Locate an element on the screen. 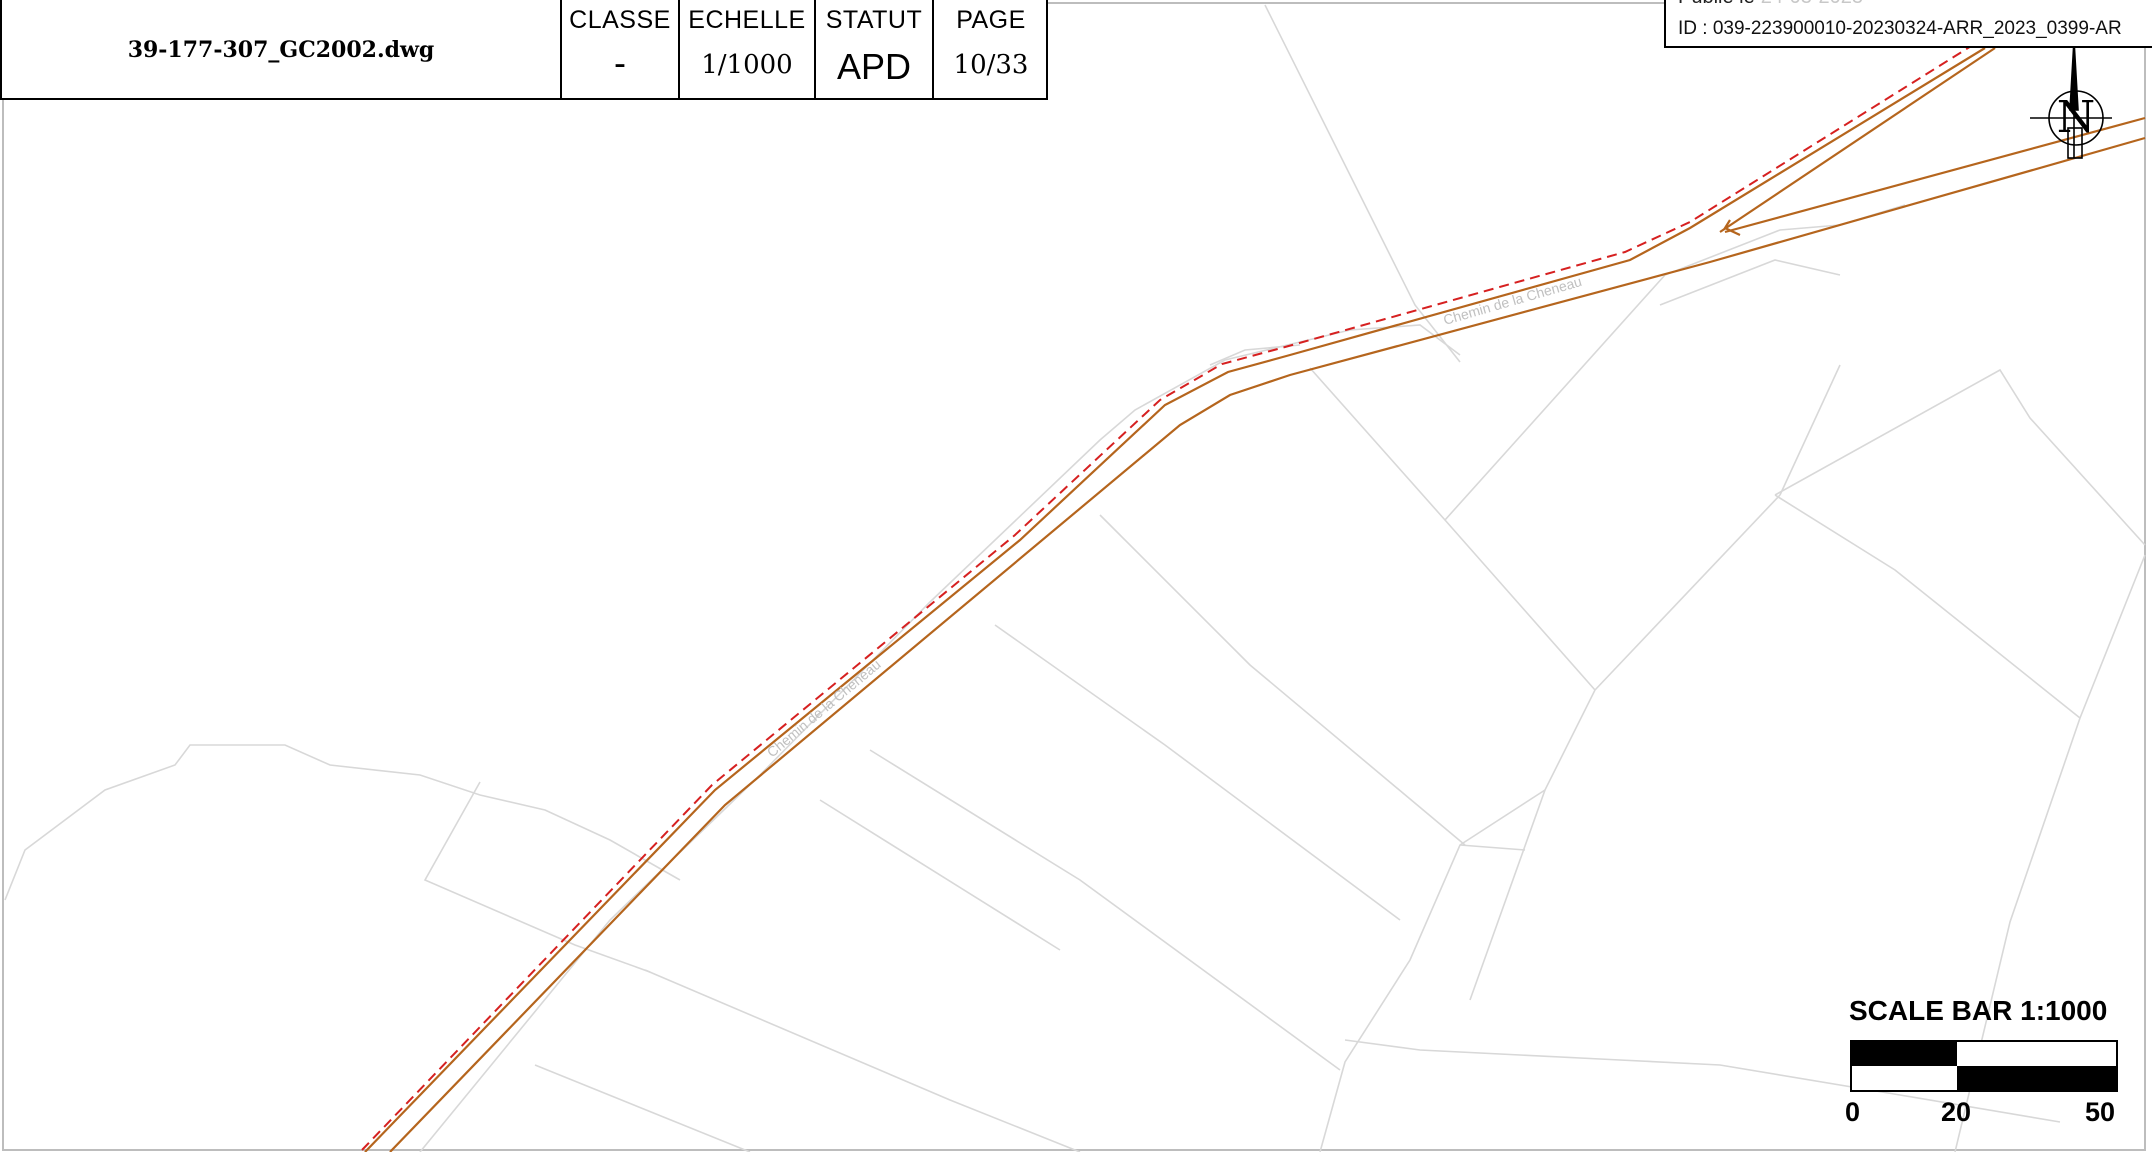 The width and height of the screenshot is (2152, 1152). title-block-classe: CLASSE - is located at coordinates (621, 50).